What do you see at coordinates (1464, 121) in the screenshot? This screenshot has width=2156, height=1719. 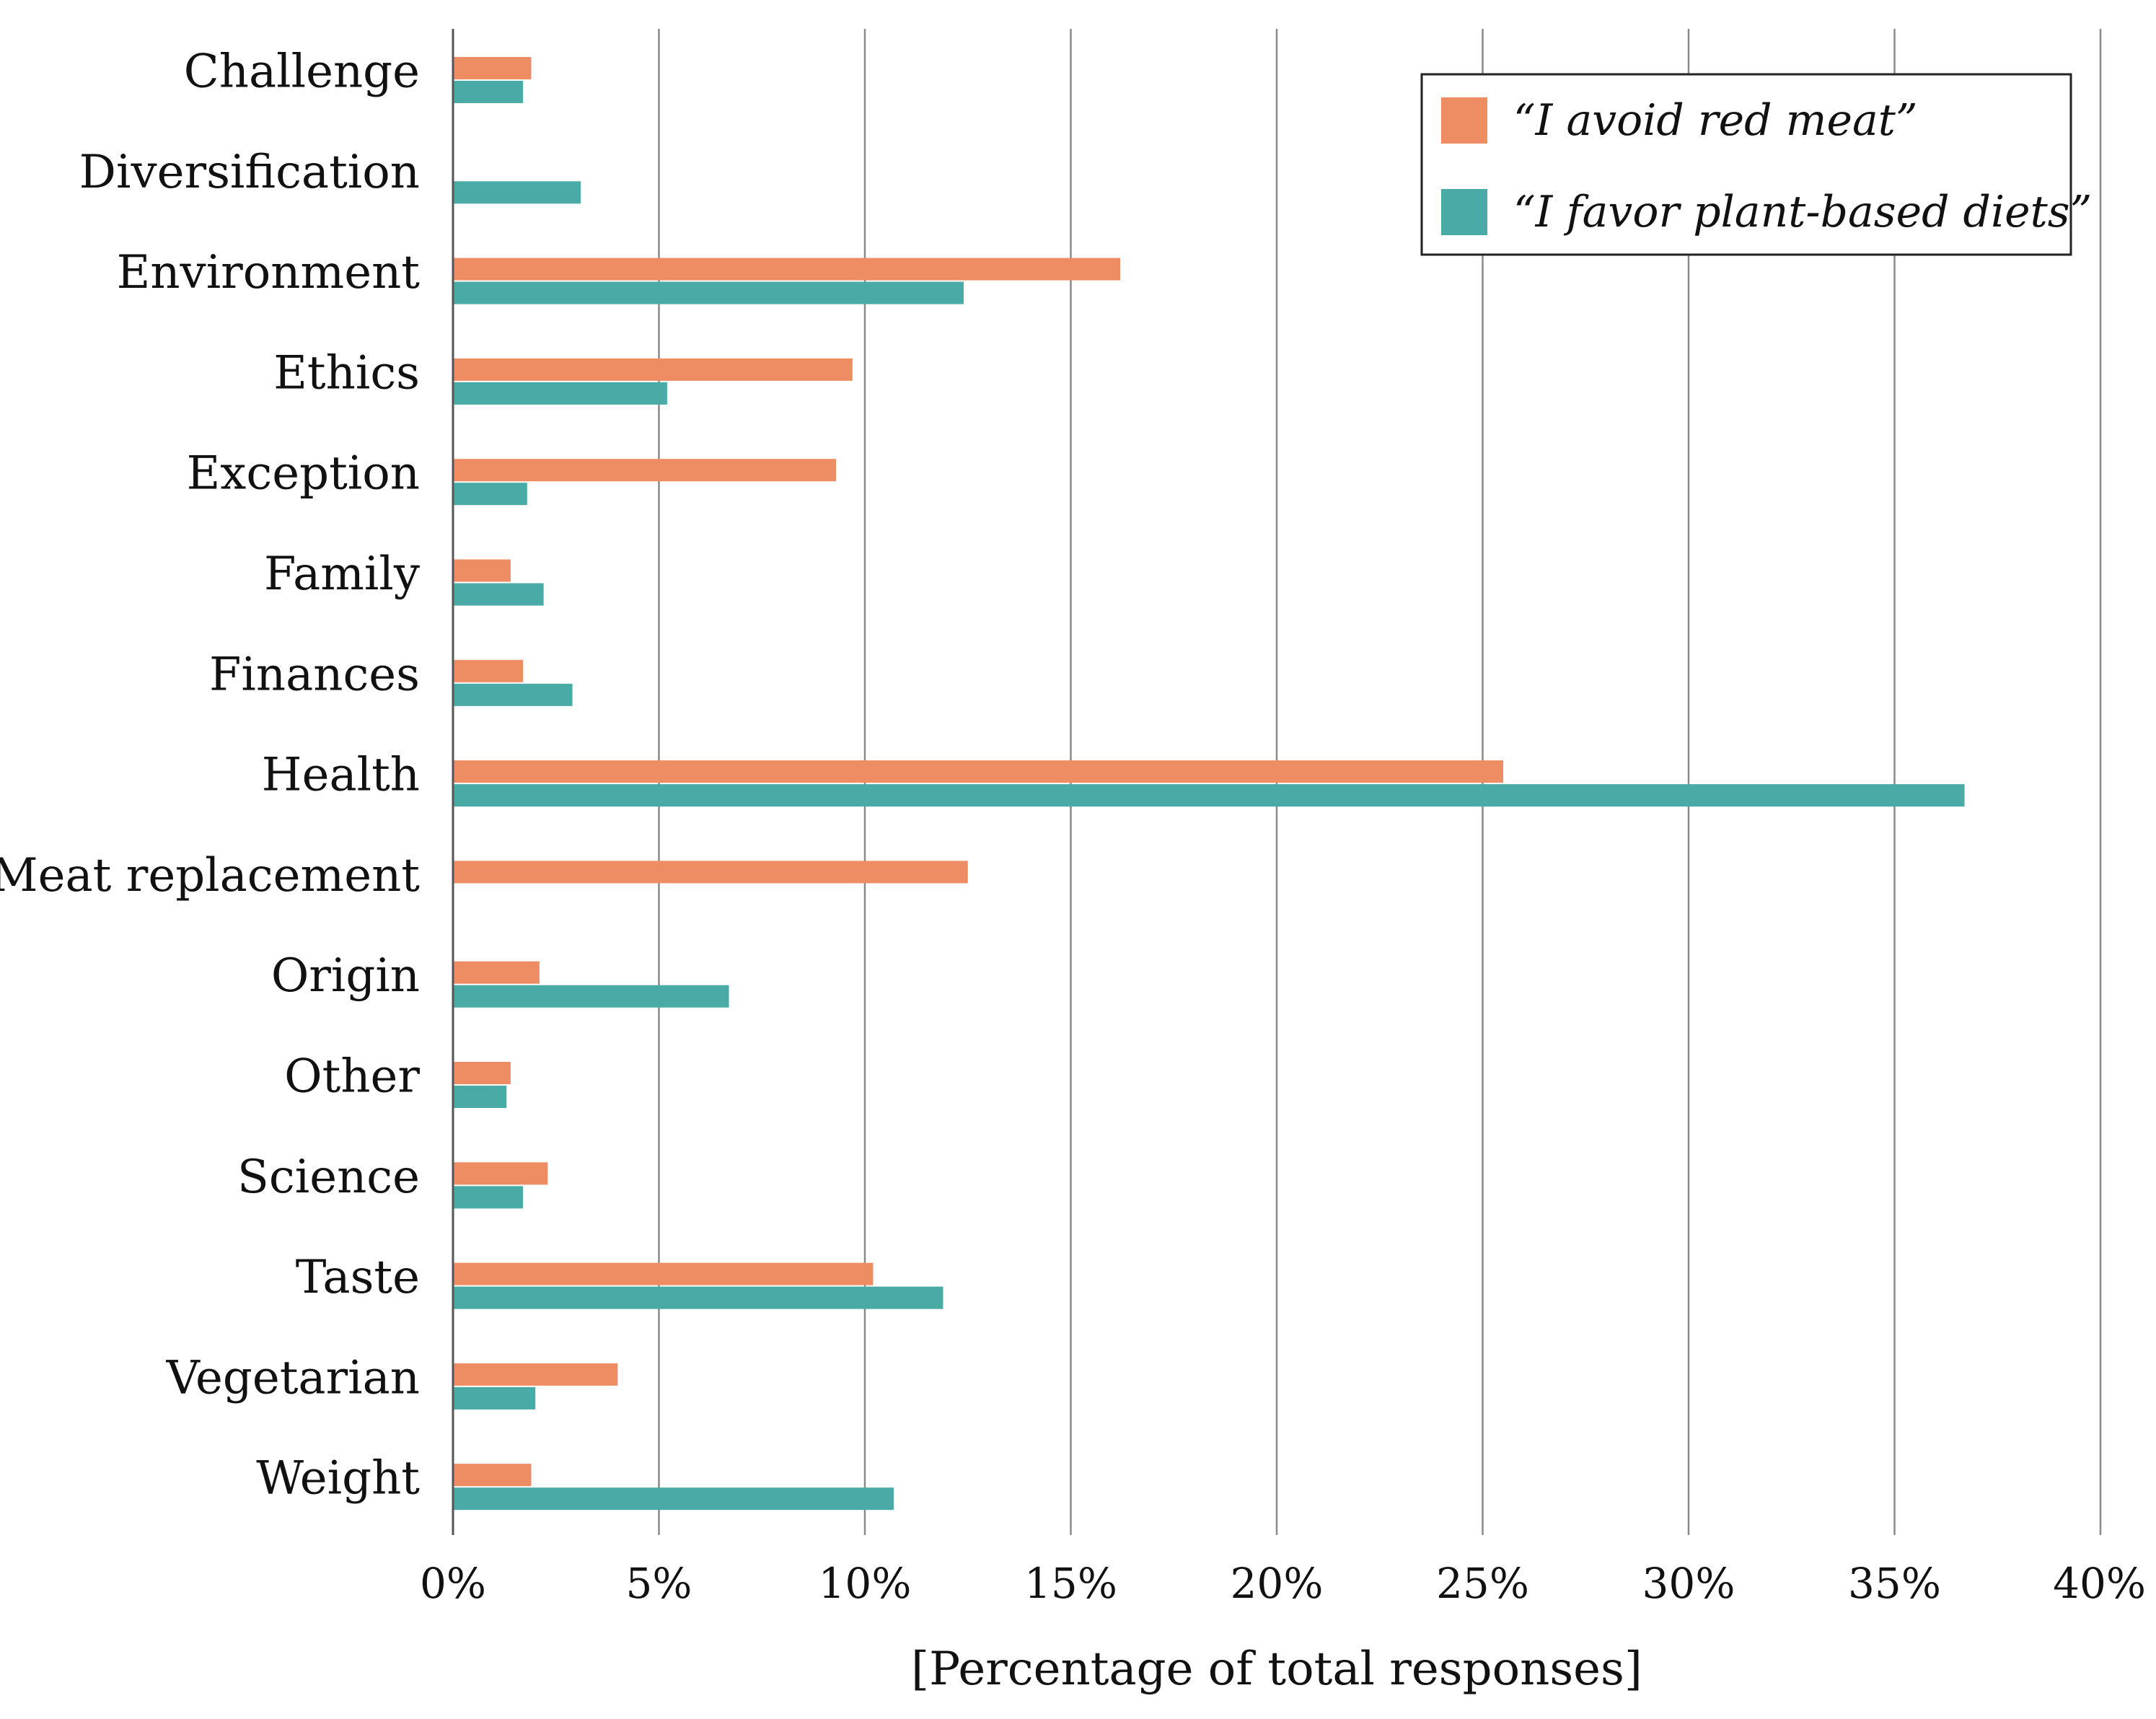 I see `legend-swatch-avoid-red-meat` at bounding box center [1464, 121].